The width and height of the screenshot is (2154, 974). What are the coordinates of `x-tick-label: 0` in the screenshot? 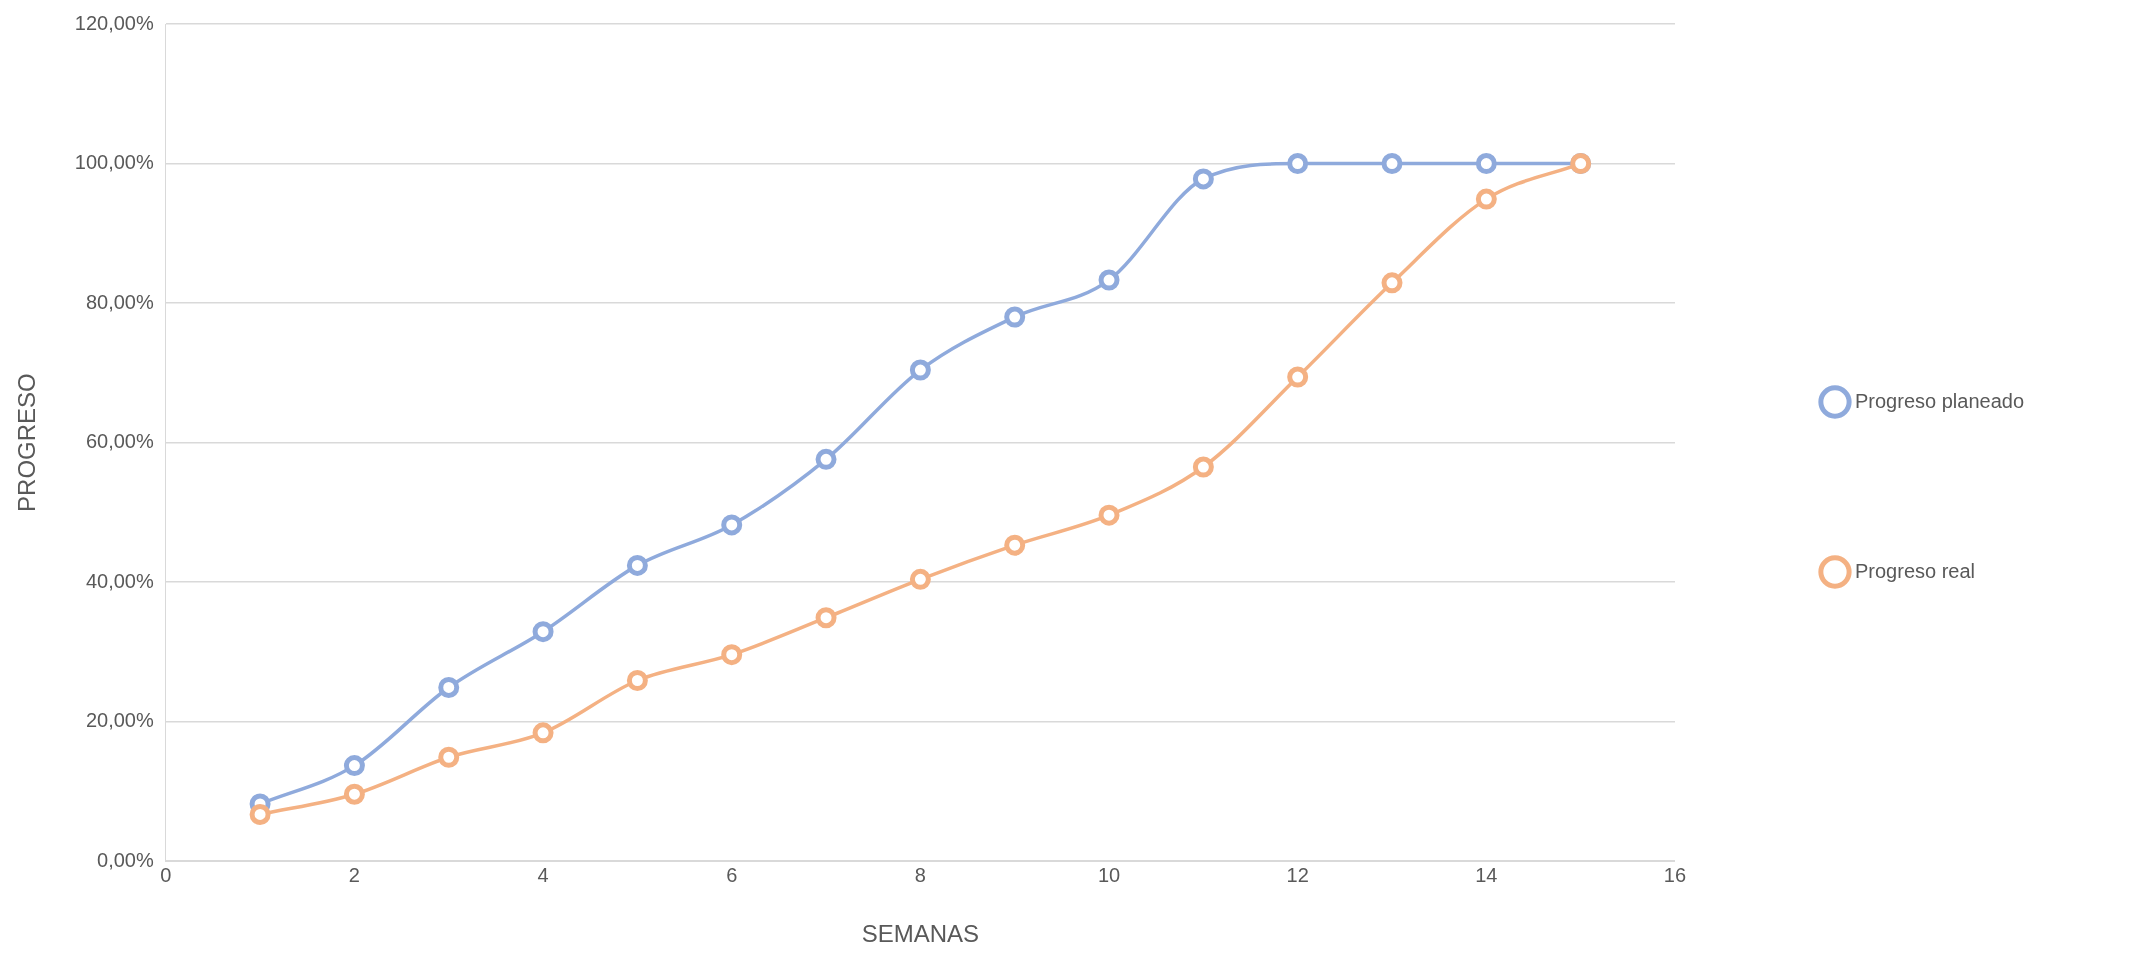 It's located at (166, 874).